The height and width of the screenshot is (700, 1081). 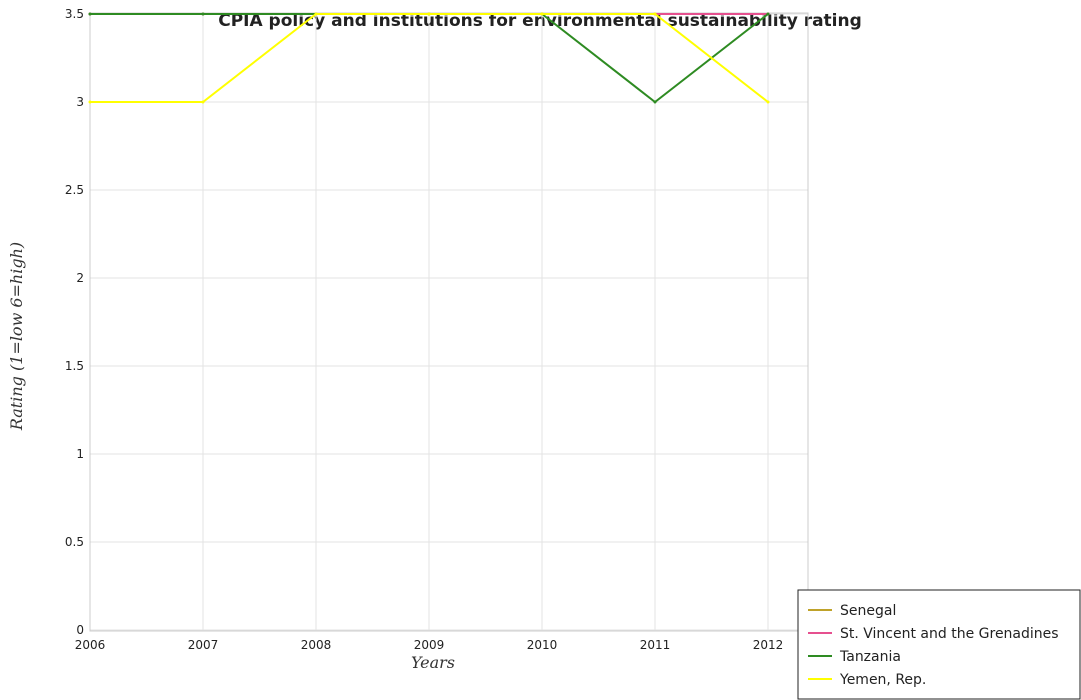 I want to click on y-ticks: 0 0.5 1 1.5 2 2.5 3 3.5, so click(x=74, y=322).